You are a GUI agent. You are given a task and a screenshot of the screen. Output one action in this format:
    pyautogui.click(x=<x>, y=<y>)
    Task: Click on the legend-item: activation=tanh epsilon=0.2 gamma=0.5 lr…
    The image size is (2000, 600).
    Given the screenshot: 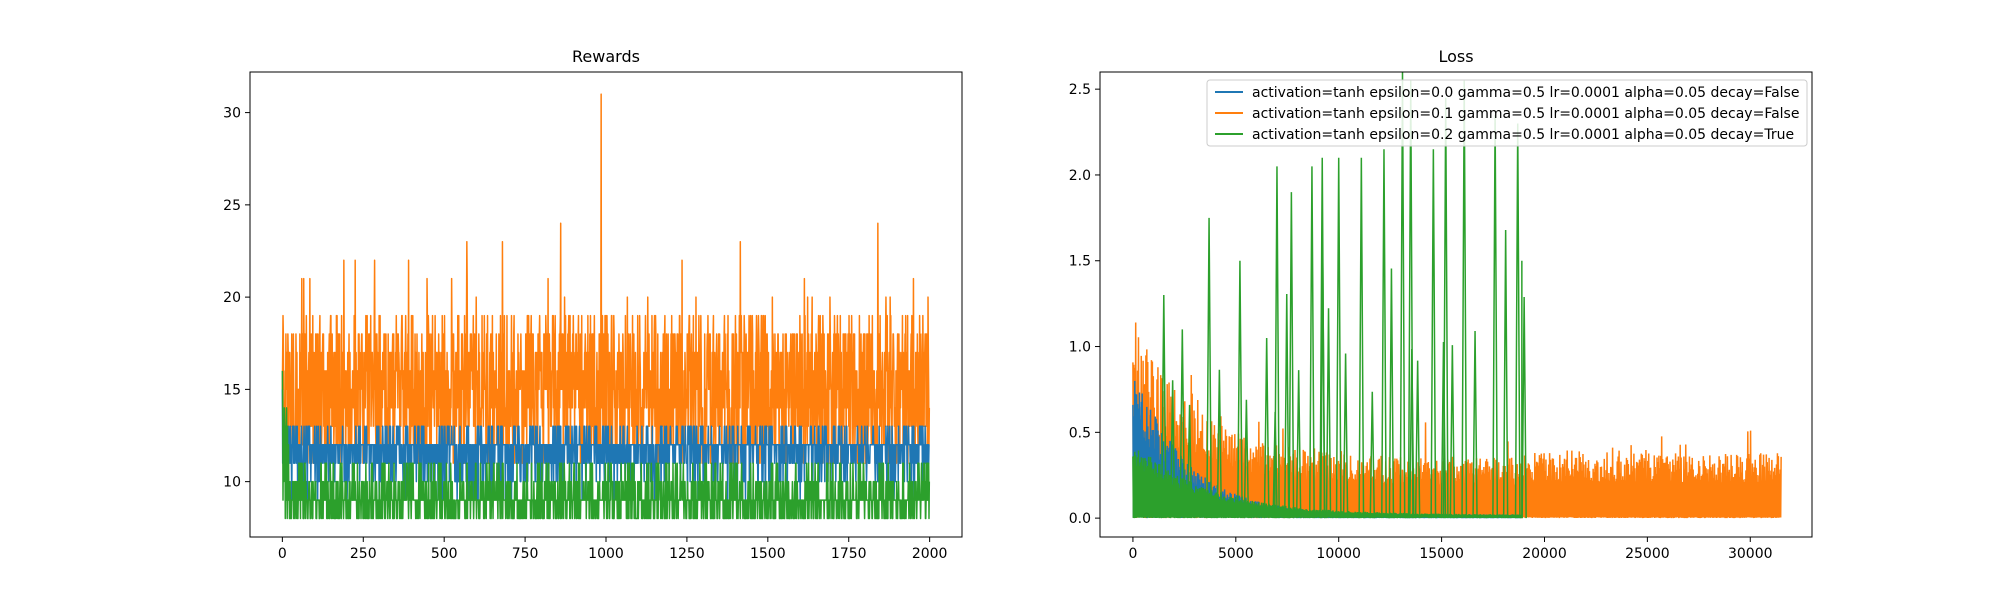 What is the action you would take?
    pyautogui.click(x=1504, y=135)
    